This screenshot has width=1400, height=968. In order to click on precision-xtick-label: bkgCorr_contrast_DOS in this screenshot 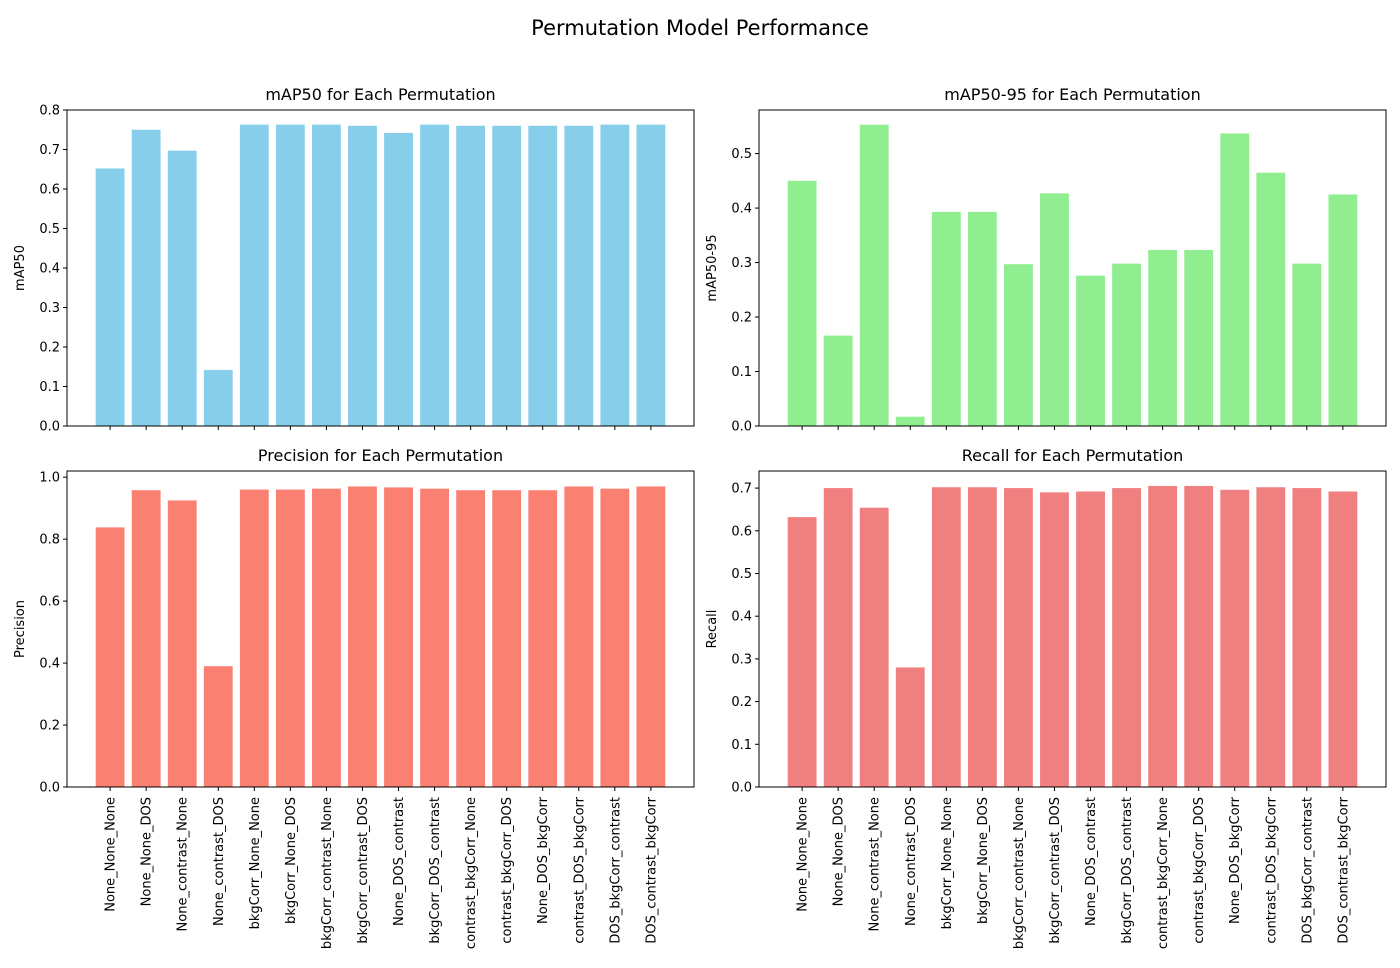, I will do `click(363, 870)`.